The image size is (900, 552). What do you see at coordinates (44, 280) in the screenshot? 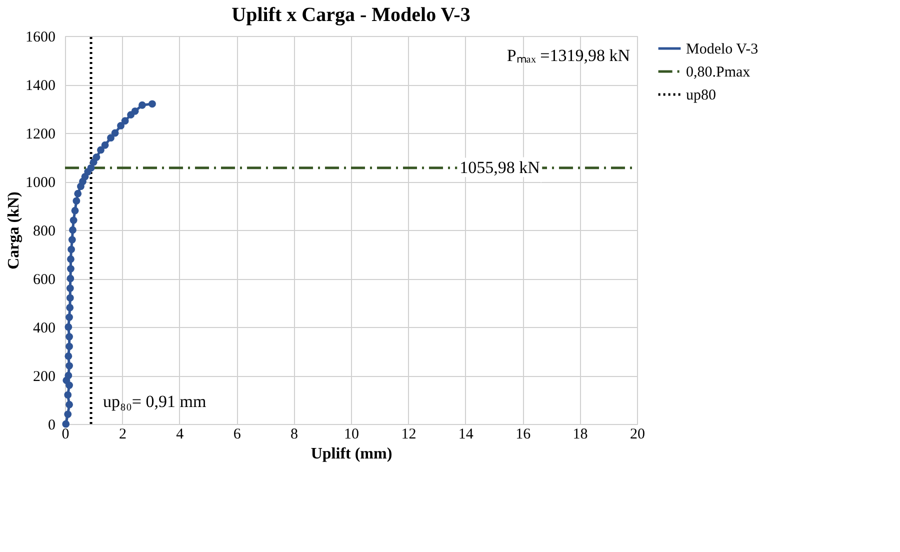
I see `y-tick-label: 600` at bounding box center [44, 280].